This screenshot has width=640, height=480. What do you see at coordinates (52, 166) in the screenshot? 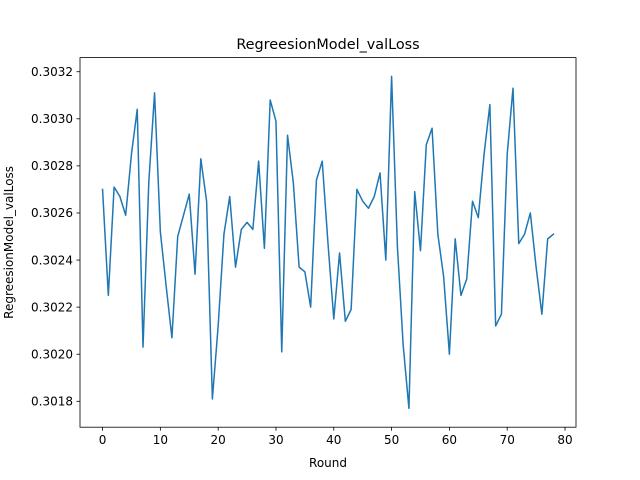
I see `y-tick-label: 0.3028` at bounding box center [52, 166].